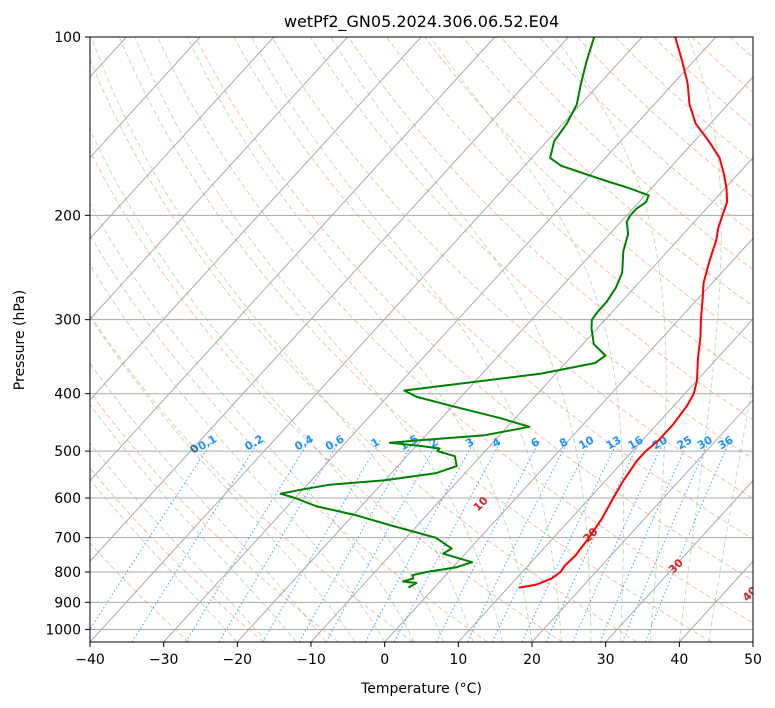 The width and height of the screenshot is (775, 708). I want to click on y-tick-label: 1000, so click(63, 630).